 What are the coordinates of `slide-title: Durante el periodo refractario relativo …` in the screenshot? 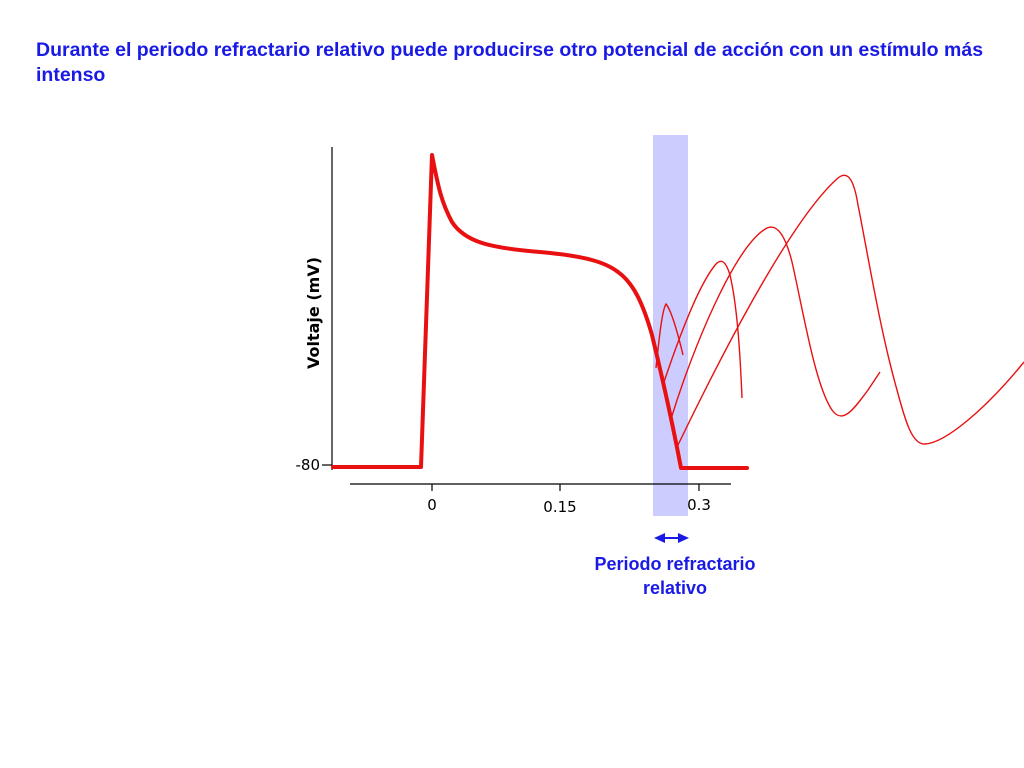 It's located at (510, 62).